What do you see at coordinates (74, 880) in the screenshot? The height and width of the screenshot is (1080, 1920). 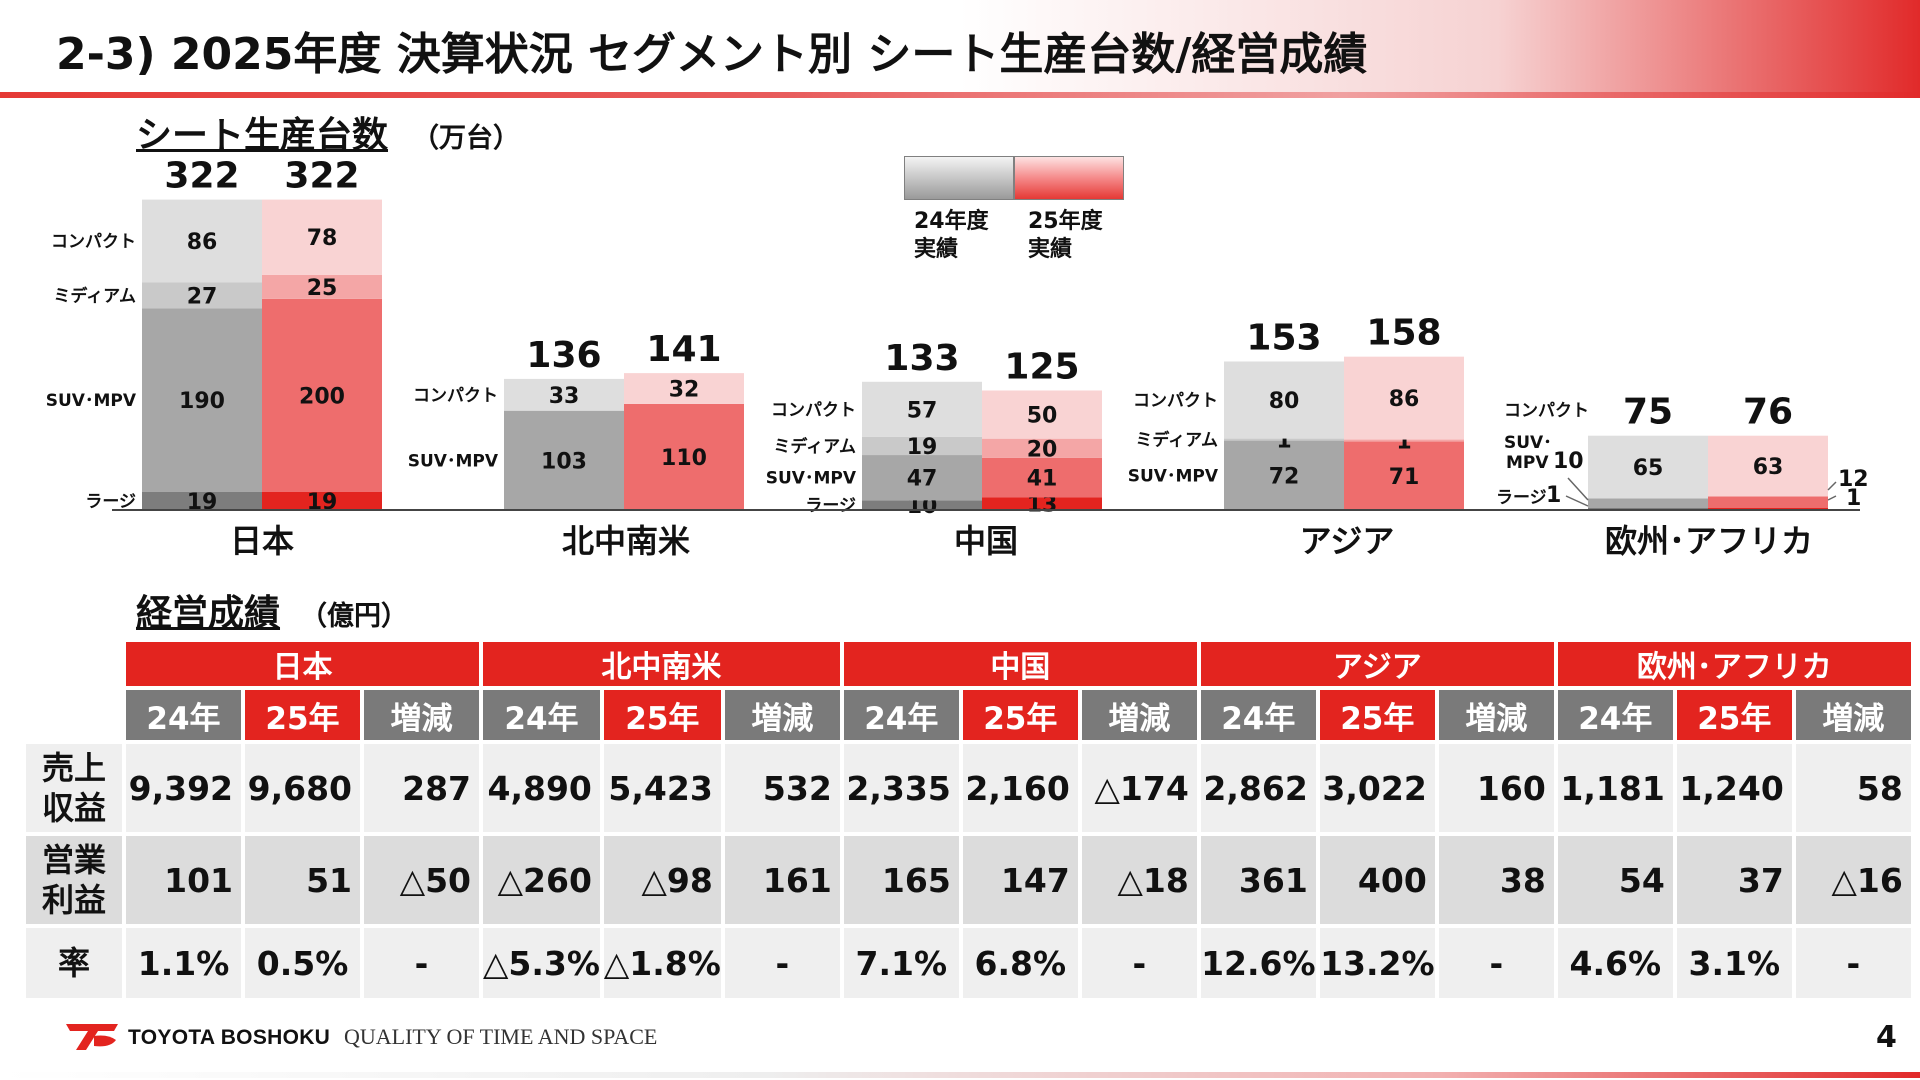 I see `row-label: 営業 利益` at bounding box center [74, 880].